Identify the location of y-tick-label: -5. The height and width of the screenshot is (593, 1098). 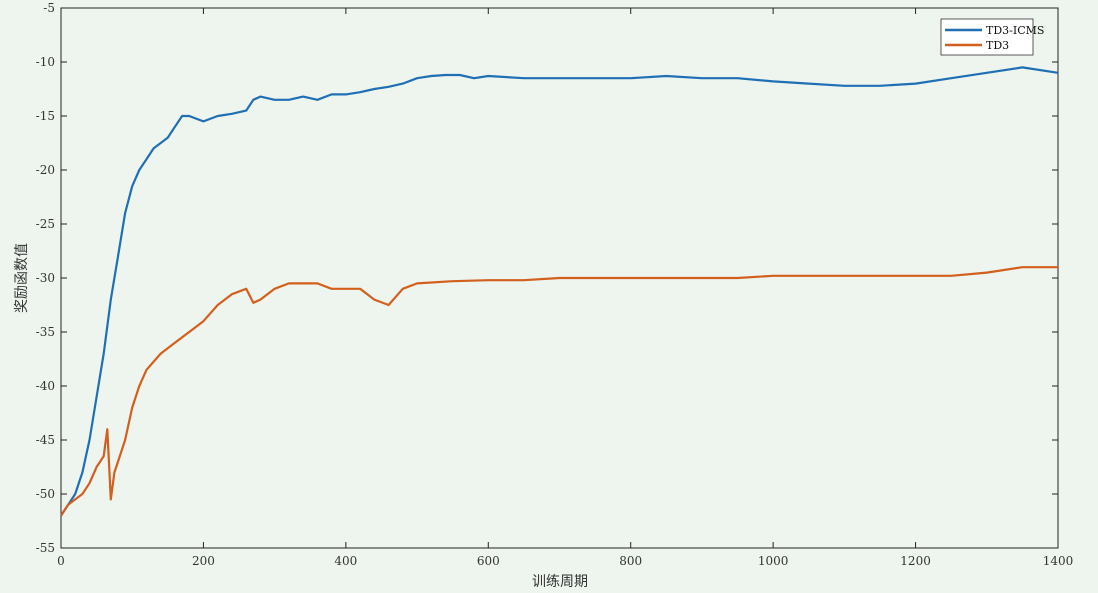
(49, 8).